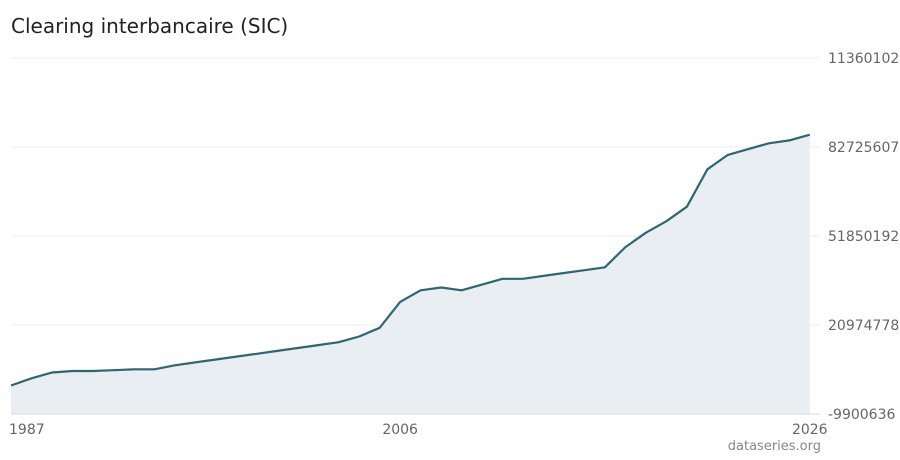  I want to click on source-credit: dataseries.org, so click(774, 446).